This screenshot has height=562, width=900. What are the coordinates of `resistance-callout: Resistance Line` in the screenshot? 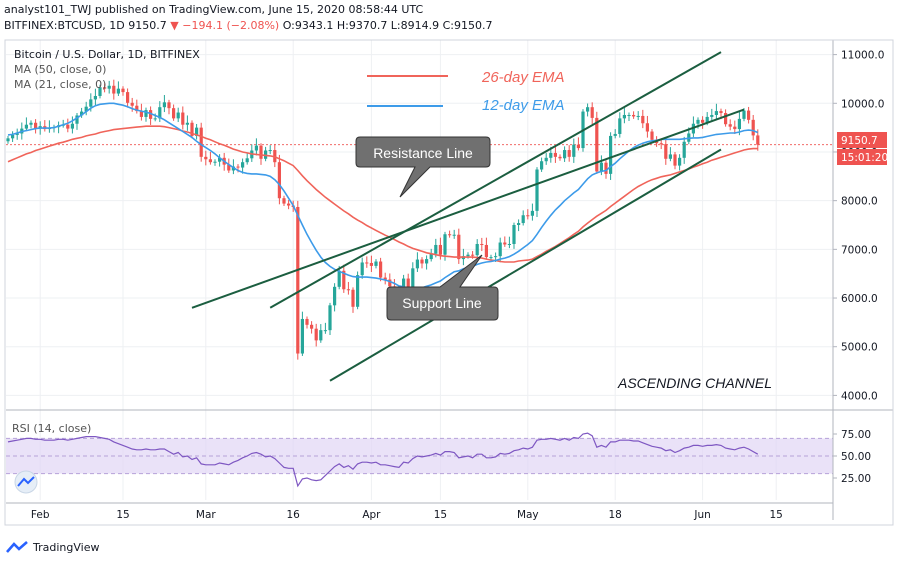 It's located at (423, 167).